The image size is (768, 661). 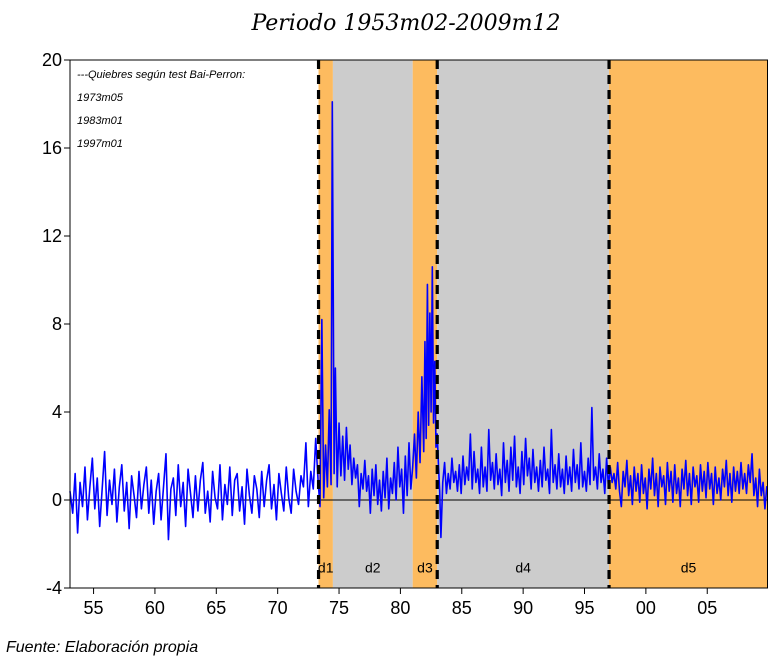 What do you see at coordinates (523, 568) in the screenshot?
I see `region-label-d4: d4` at bounding box center [523, 568].